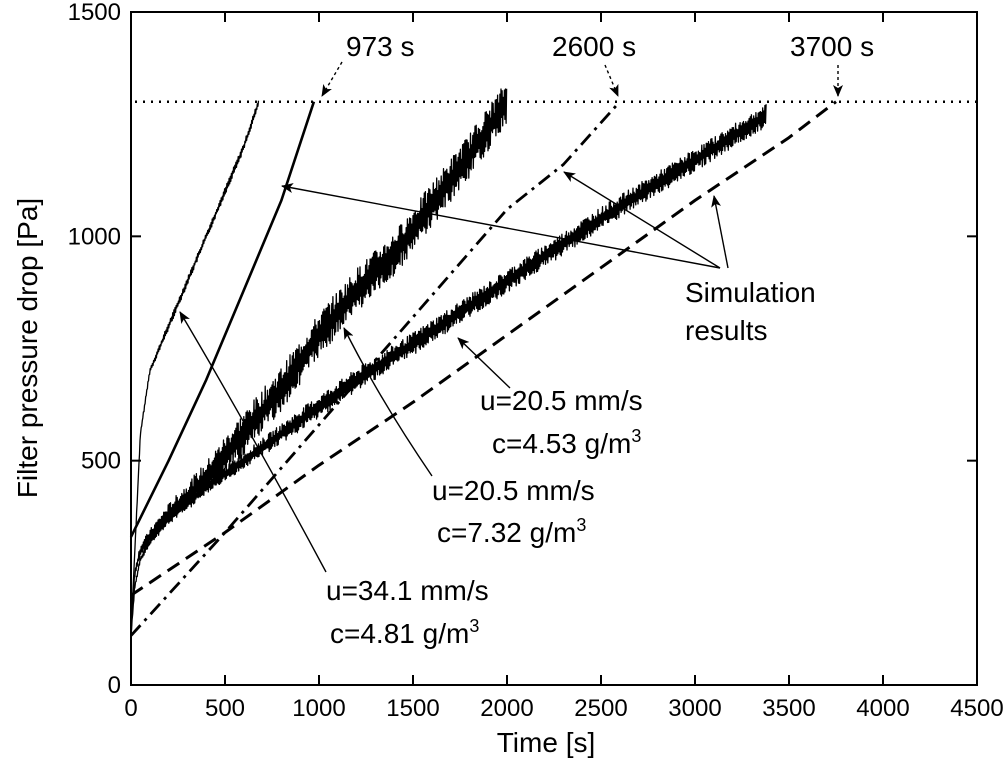 This screenshot has height=771, width=1007. What do you see at coordinates (506, 708) in the screenshot?
I see `x-tick-label: 2000` at bounding box center [506, 708].